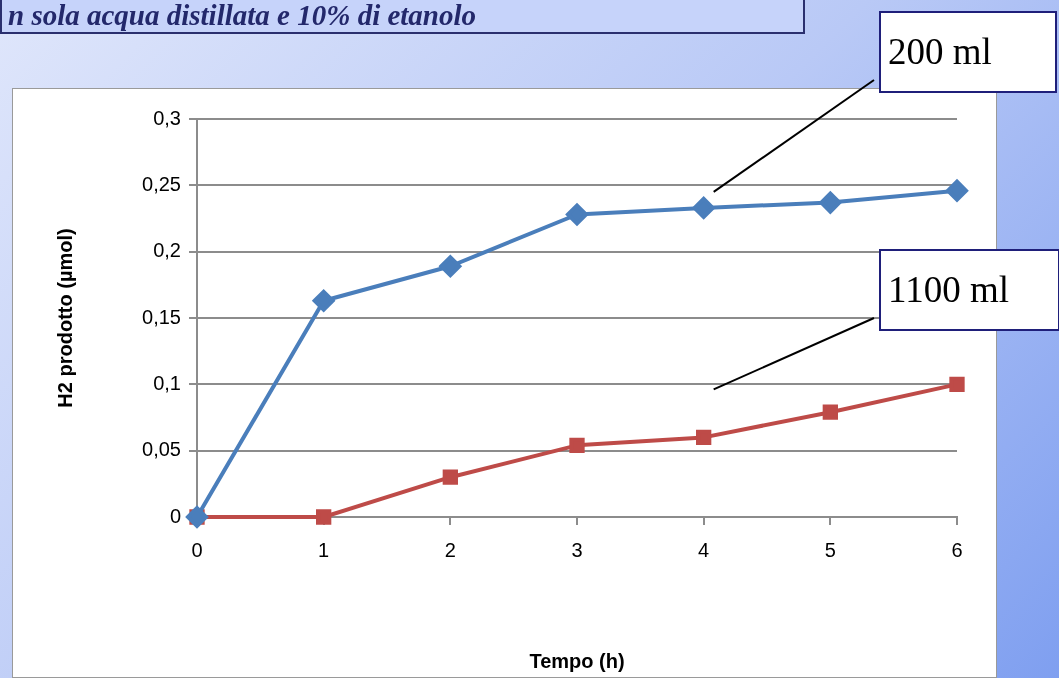  I want to click on chart-title: n sola acqua distillata e 10% di etanolo, so click(402, 17).